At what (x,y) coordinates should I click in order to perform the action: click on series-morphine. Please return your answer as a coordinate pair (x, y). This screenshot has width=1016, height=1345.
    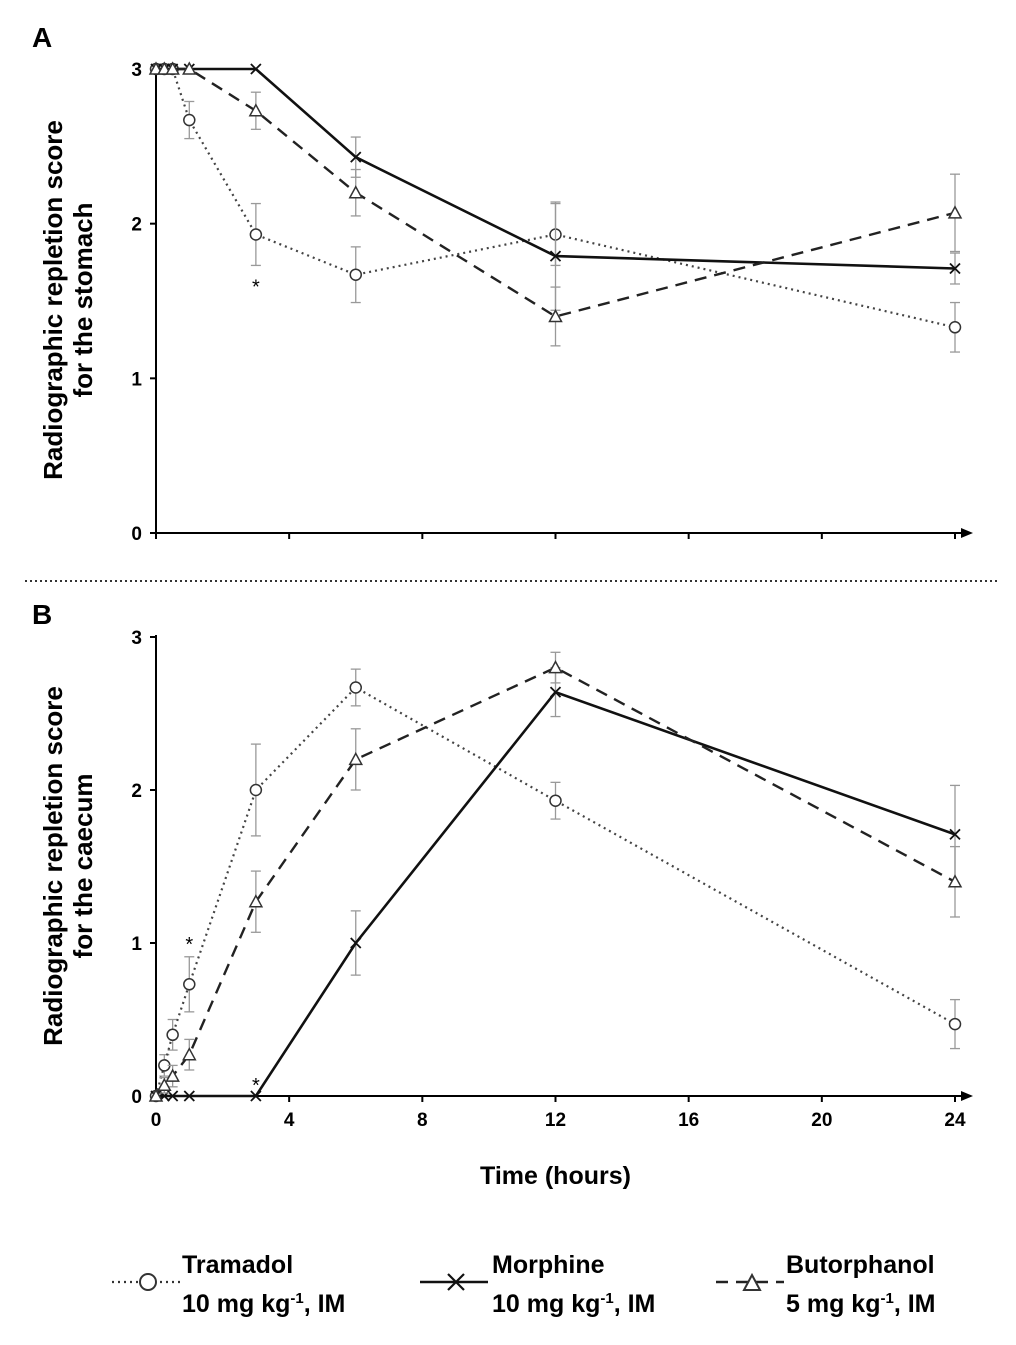
    Looking at the image, I should click on (555, 187).